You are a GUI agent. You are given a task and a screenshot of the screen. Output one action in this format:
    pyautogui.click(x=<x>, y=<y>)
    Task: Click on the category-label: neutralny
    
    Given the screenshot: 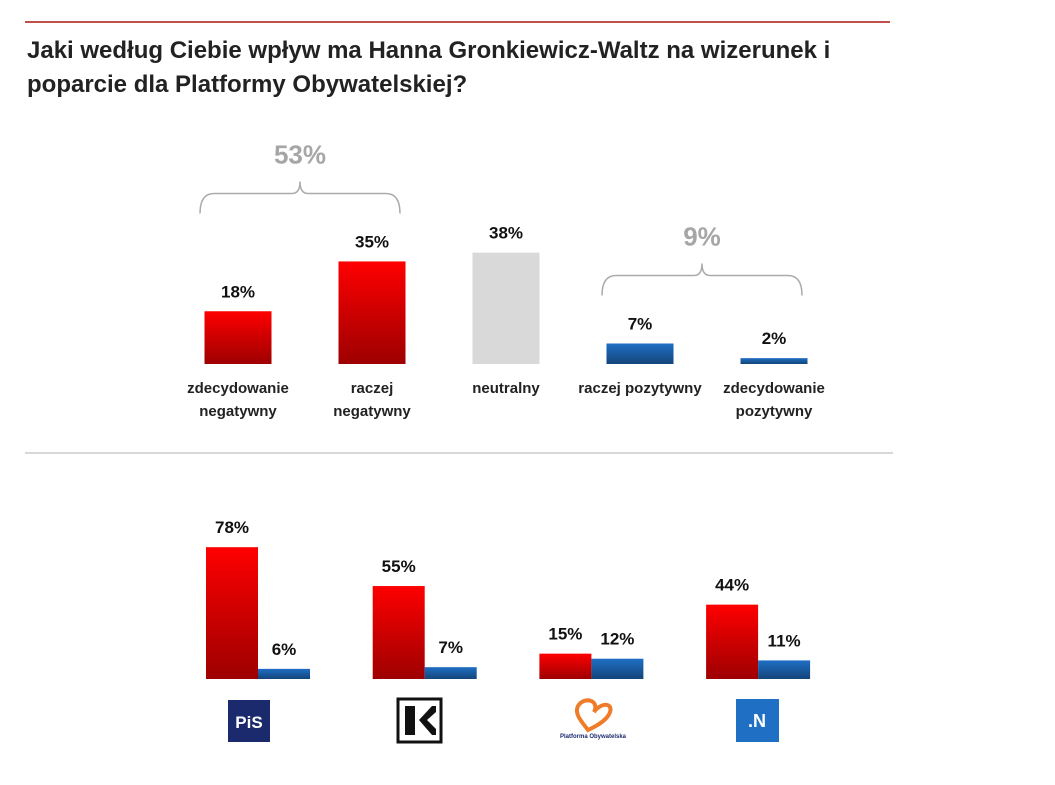 What is the action you would take?
    pyautogui.click(x=506, y=388)
    